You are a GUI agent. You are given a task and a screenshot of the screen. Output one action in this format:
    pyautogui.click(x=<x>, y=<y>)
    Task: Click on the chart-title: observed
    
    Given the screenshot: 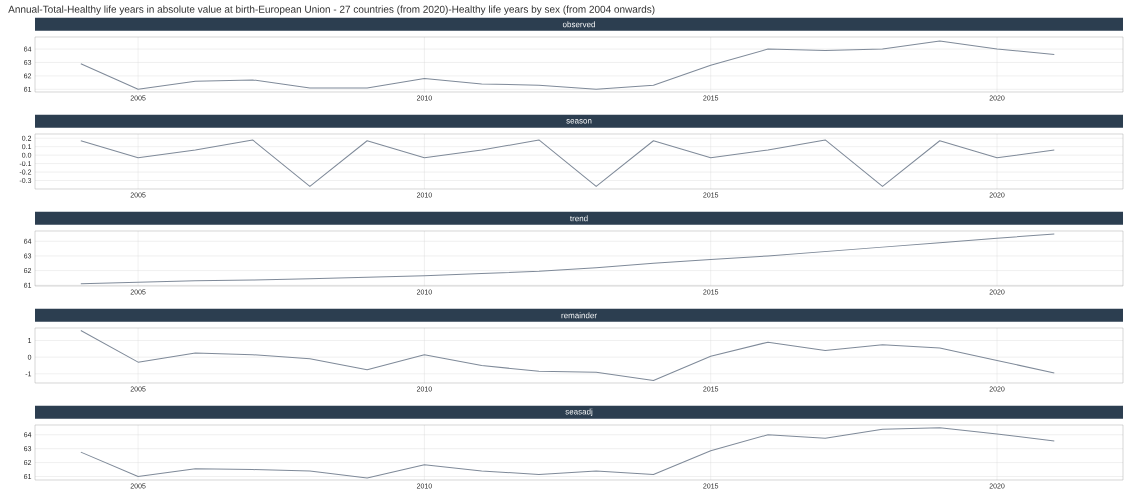 What is the action you would take?
    pyautogui.click(x=578, y=24)
    